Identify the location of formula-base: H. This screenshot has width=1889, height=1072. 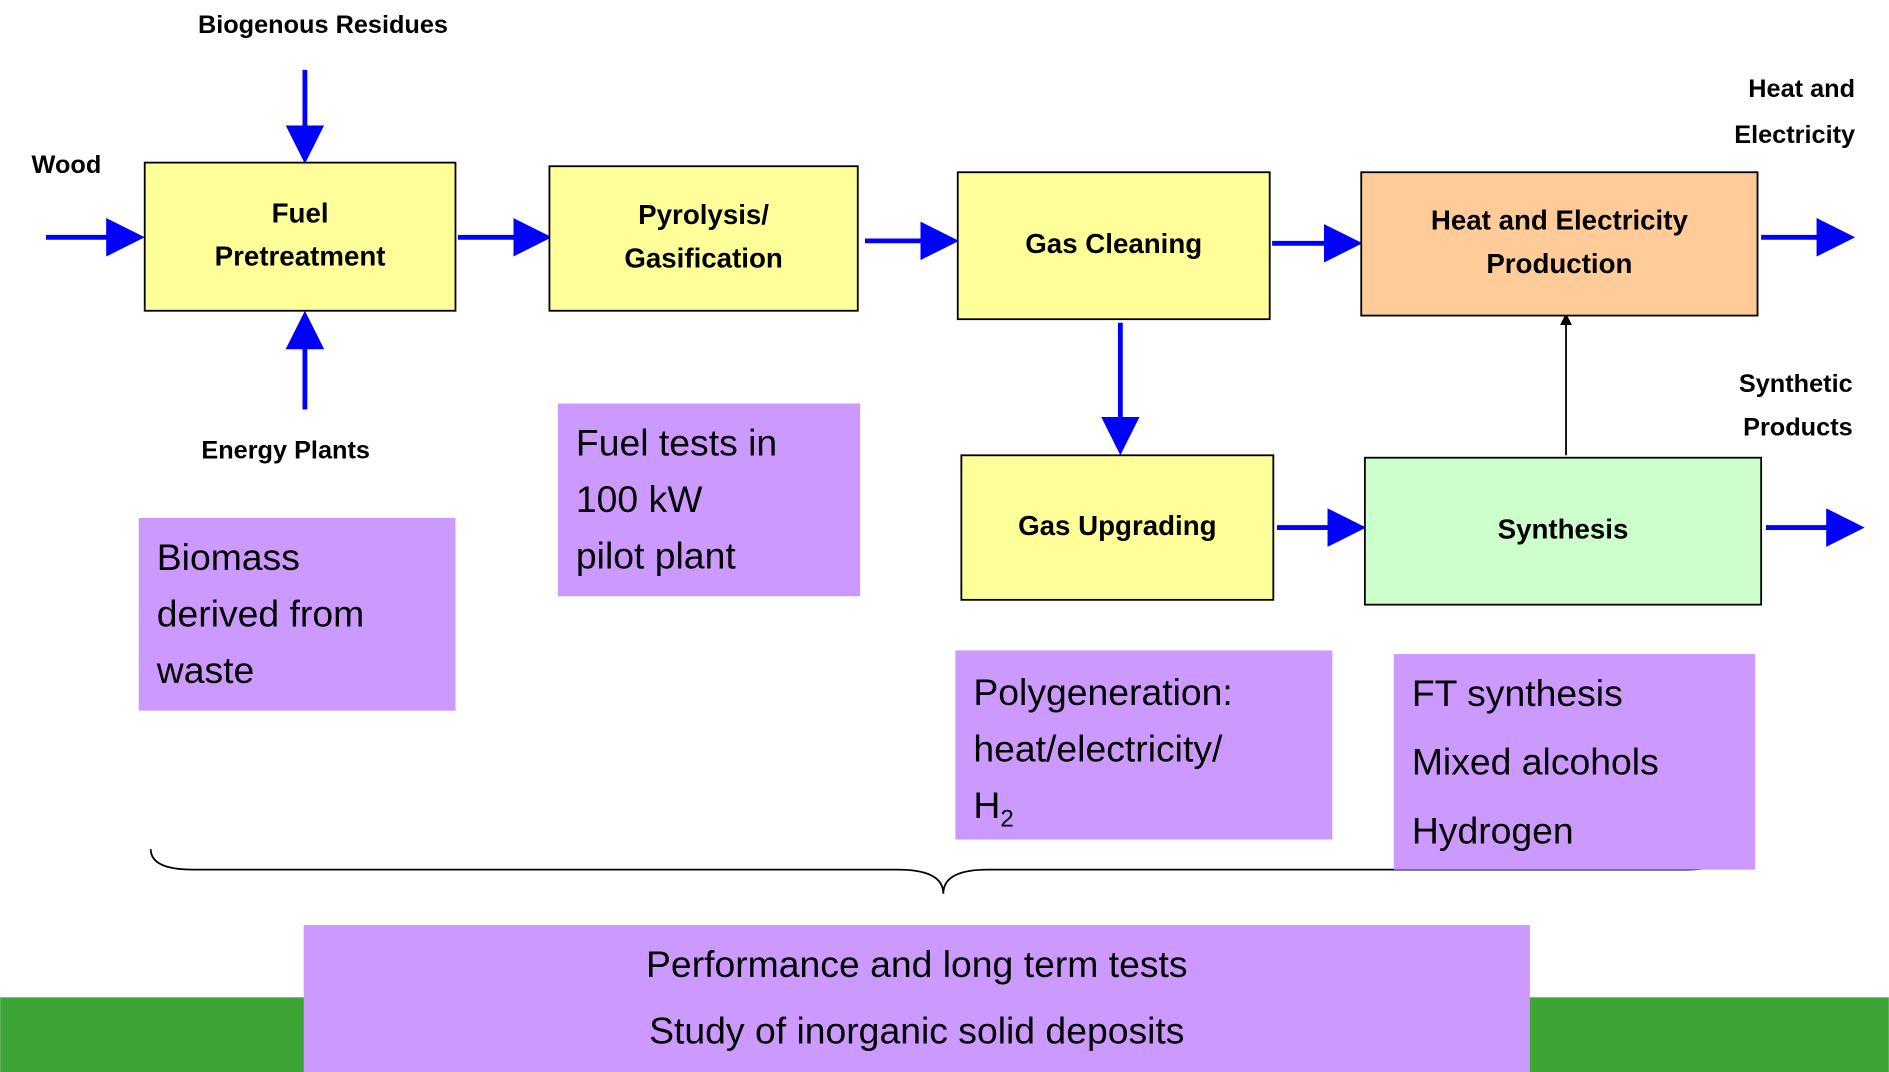
(986, 805).